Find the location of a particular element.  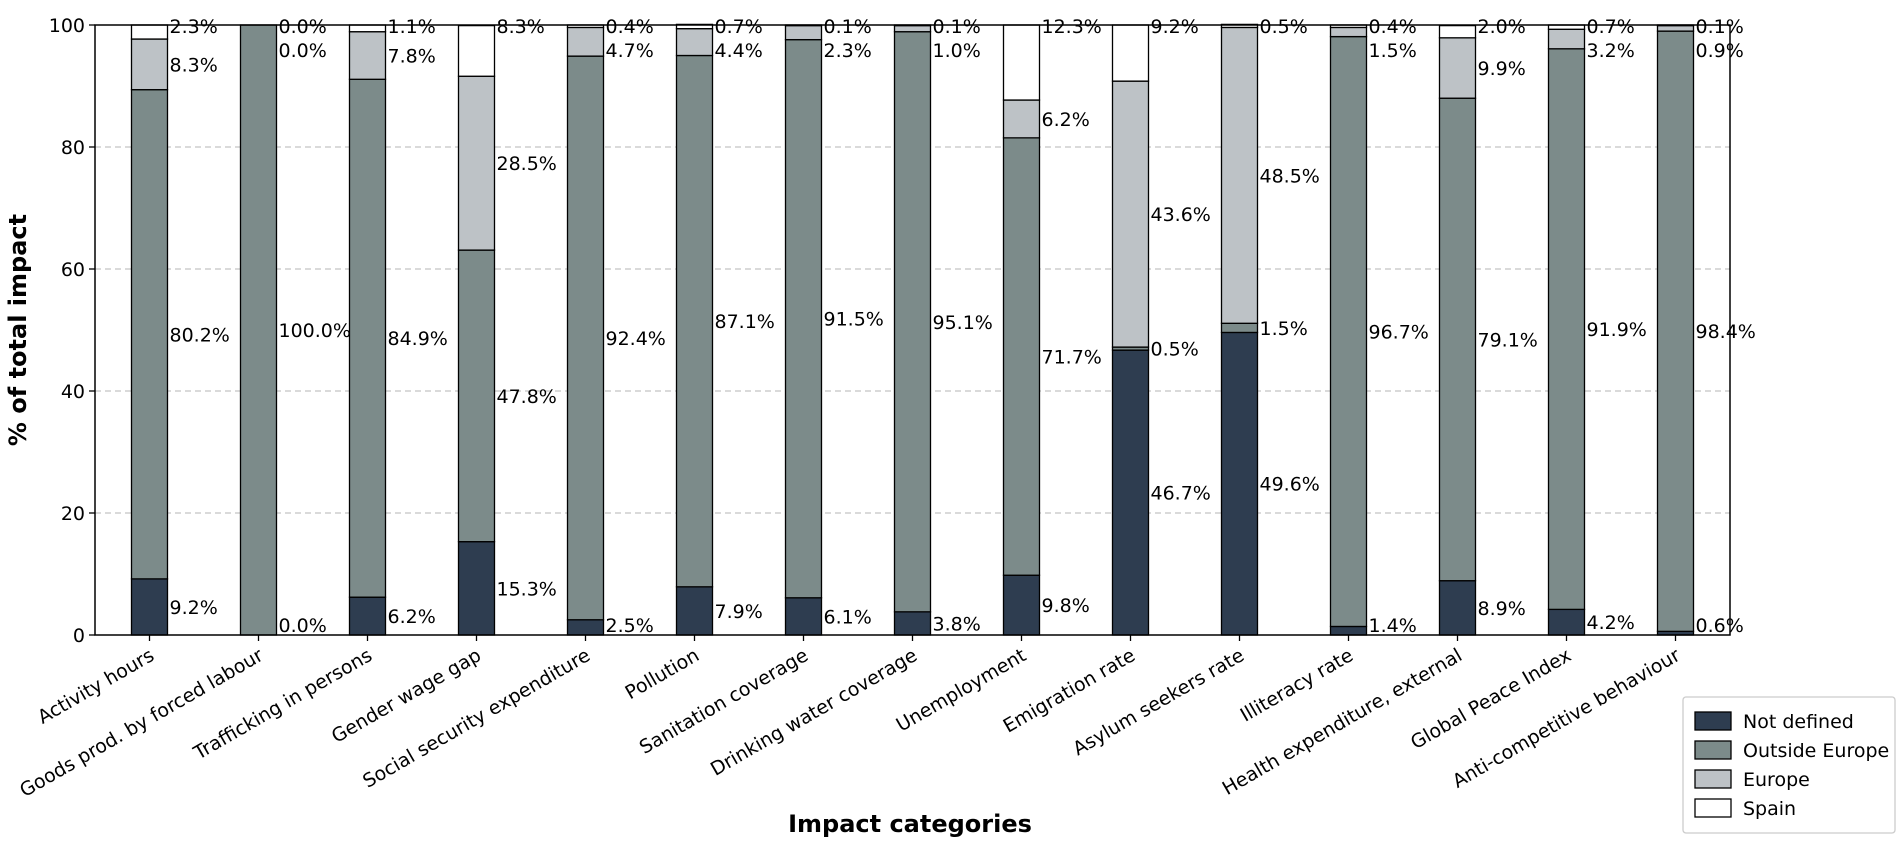

y-tick-label: 60 is located at coordinates (73, 270).